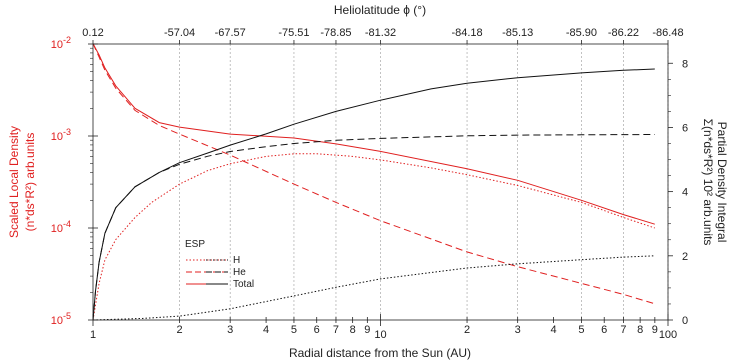 The image size is (735, 360). I want to click on right-axis-ticks: 0 2 4 6 8, so click(678, 192).